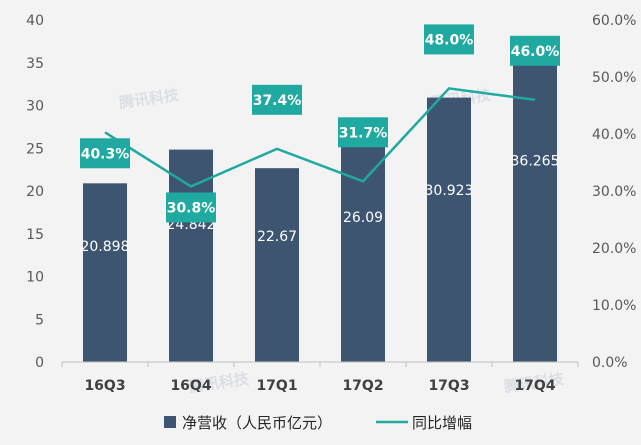 Image resolution: width=641 pixels, height=445 pixels. I want to click on y-left-tick-label: 0, so click(39, 363).